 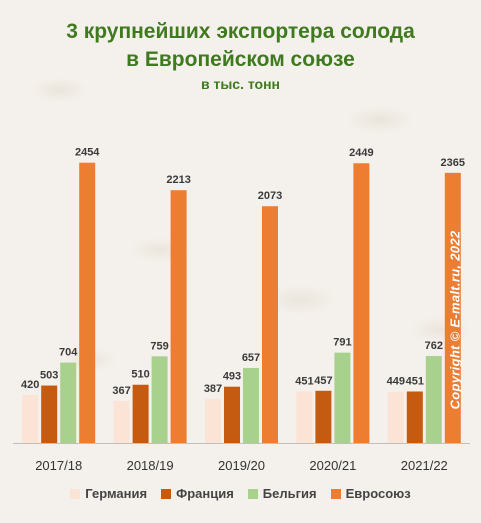 I want to click on bar-Евросоюз-2021/22, so click(x=452, y=307).